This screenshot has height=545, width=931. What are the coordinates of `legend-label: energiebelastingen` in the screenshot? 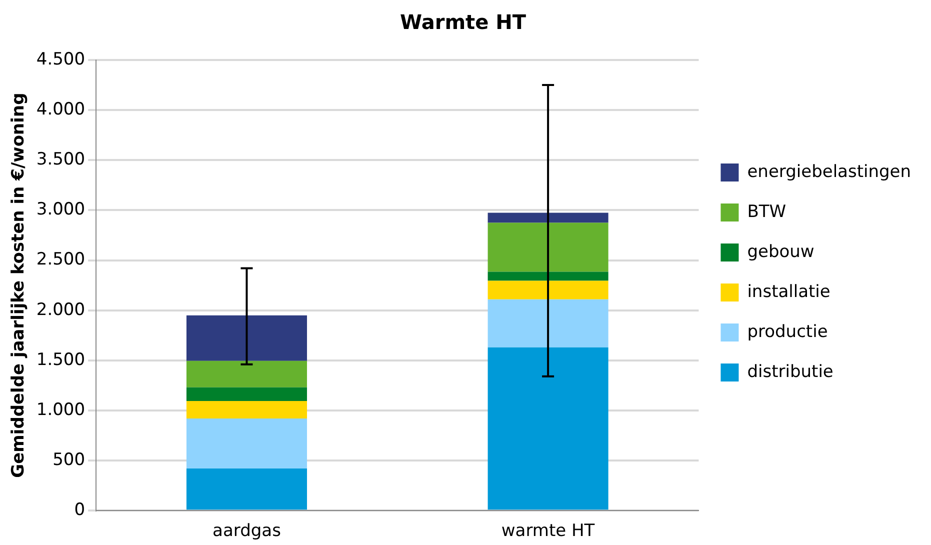 It's located at (829, 172).